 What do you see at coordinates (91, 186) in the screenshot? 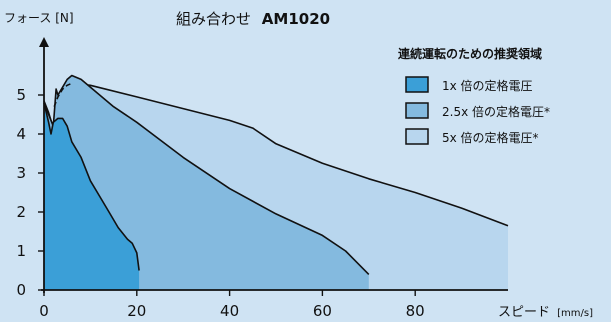
I see `series-line-1x` at bounding box center [91, 186].